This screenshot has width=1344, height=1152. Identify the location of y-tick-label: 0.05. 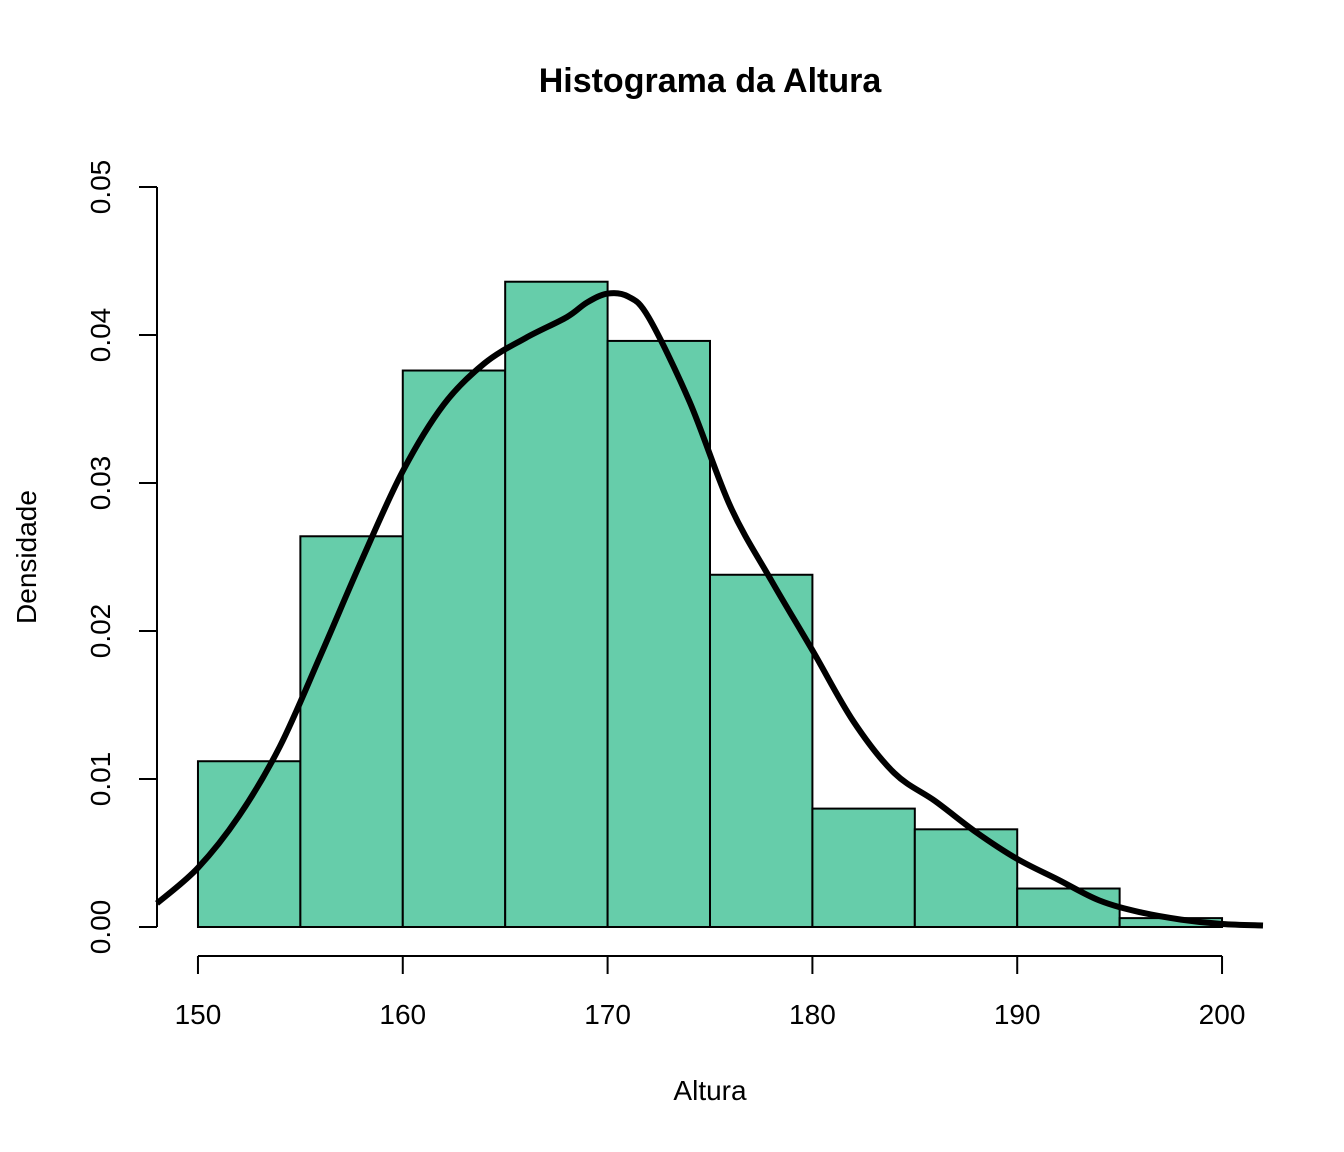
(100, 187).